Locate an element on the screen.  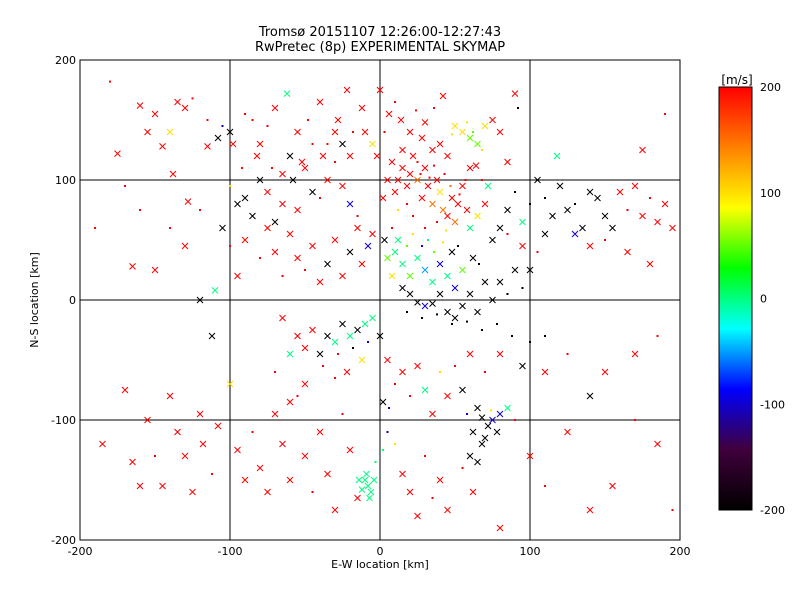
y-axis-ticks: 200 100 0 -100 -200 is located at coordinates (63, 300).